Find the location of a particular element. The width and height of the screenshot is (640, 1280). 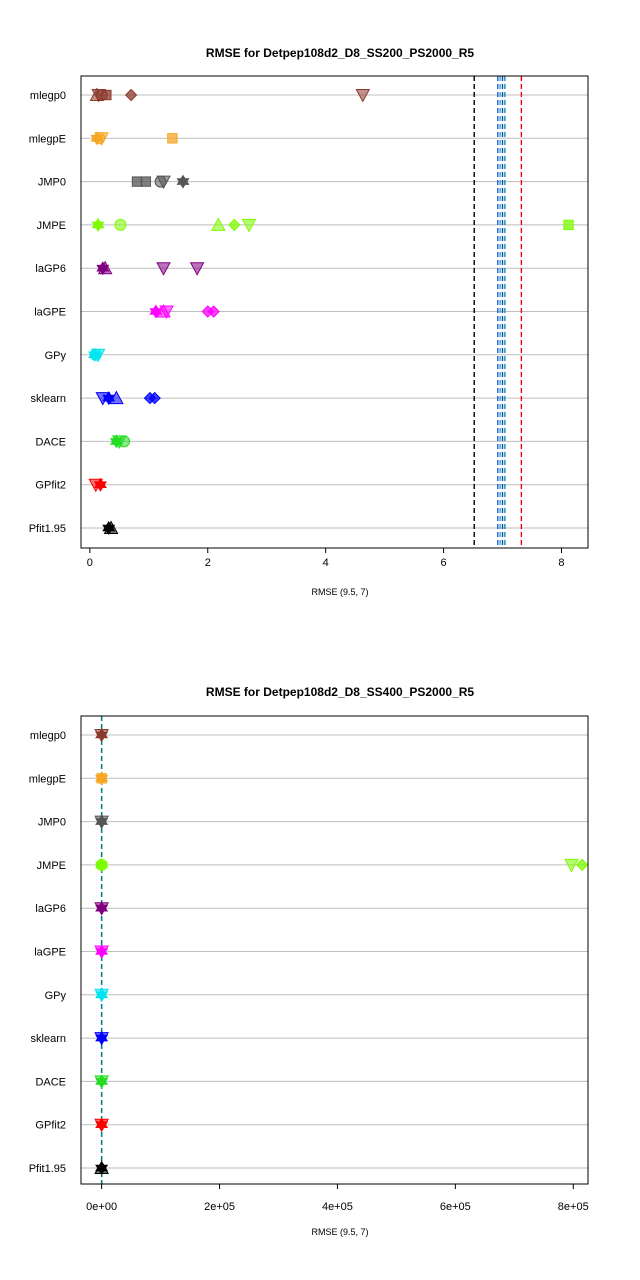

x-tick-label: 6 is located at coordinates (444, 563).